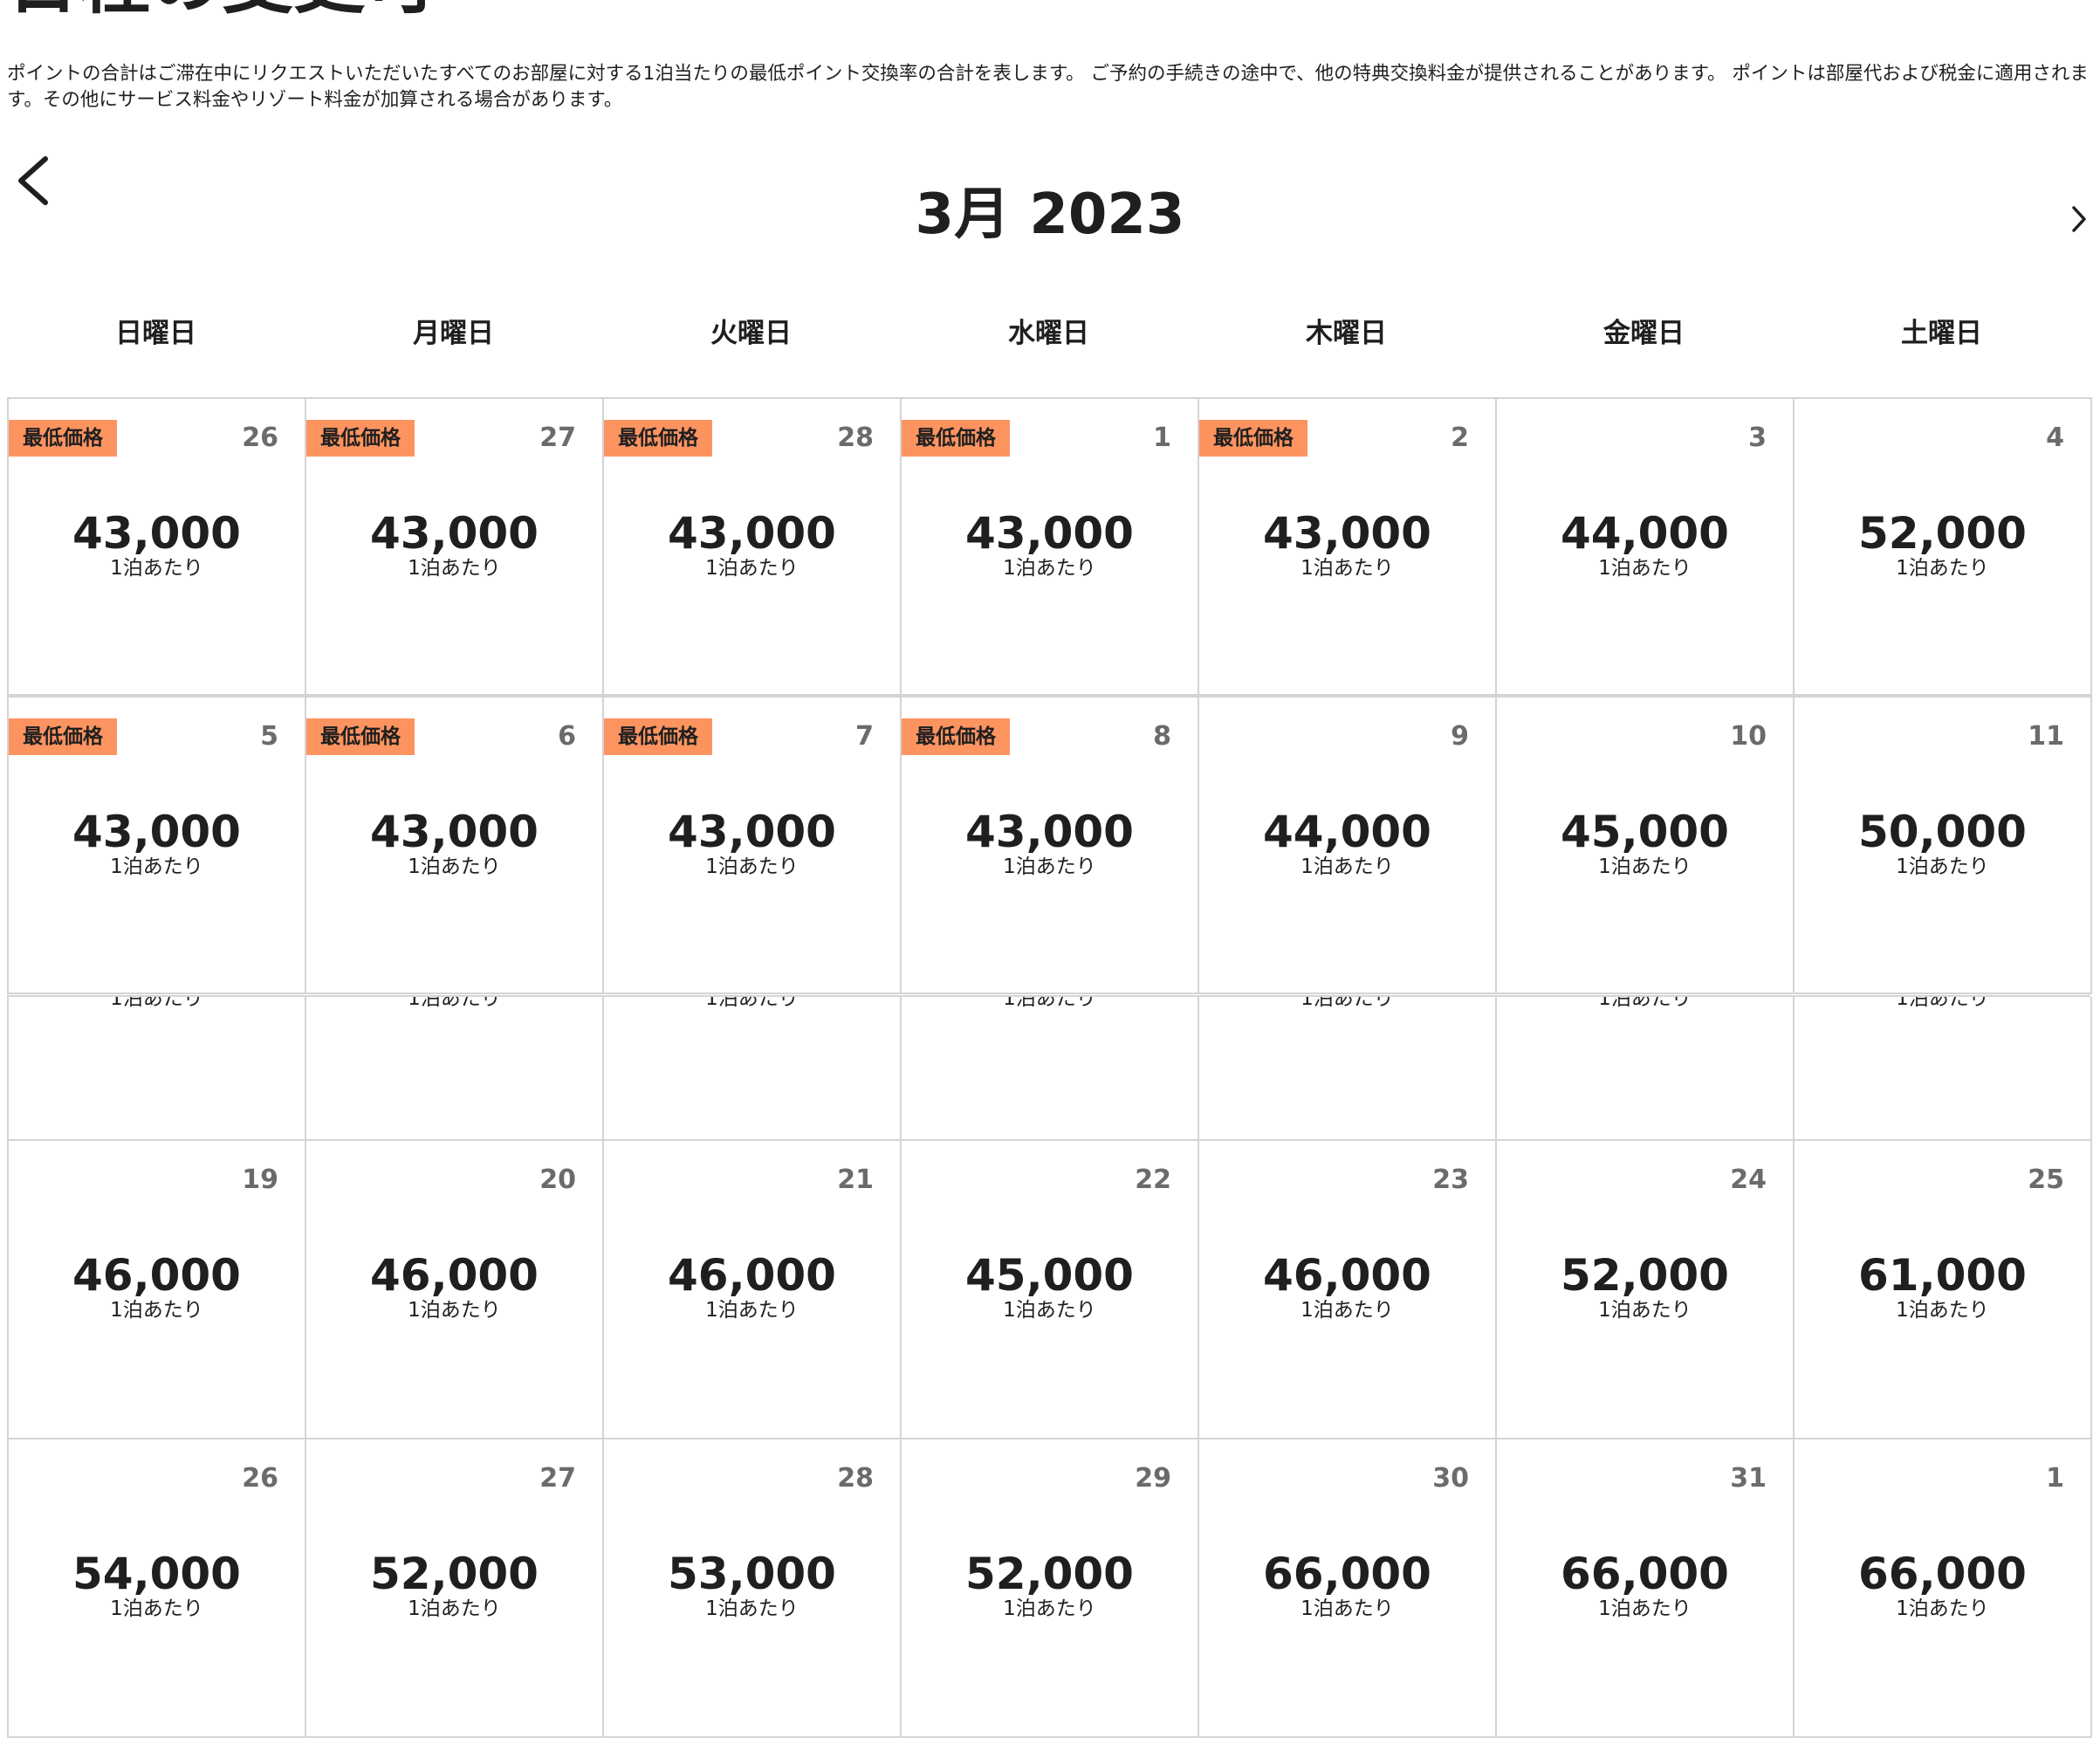  I want to click on day-number: 8, so click(1162, 736).